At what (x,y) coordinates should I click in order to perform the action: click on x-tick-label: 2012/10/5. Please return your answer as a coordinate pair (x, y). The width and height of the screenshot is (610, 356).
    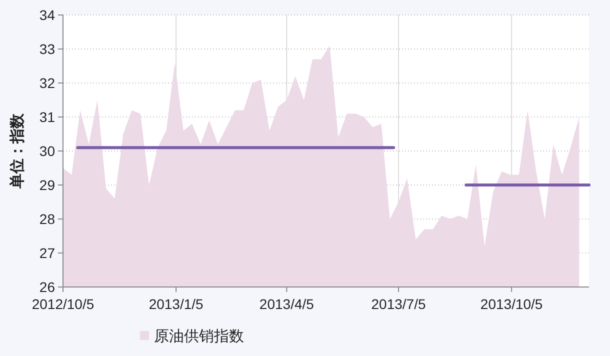
    Looking at the image, I should click on (63, 304).